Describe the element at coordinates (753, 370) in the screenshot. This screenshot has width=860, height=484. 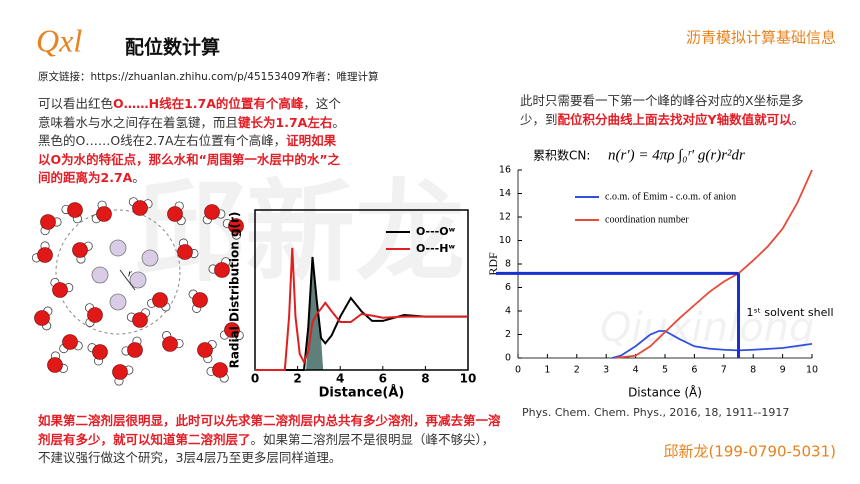
I see `x-tick-label: 8` at that location.